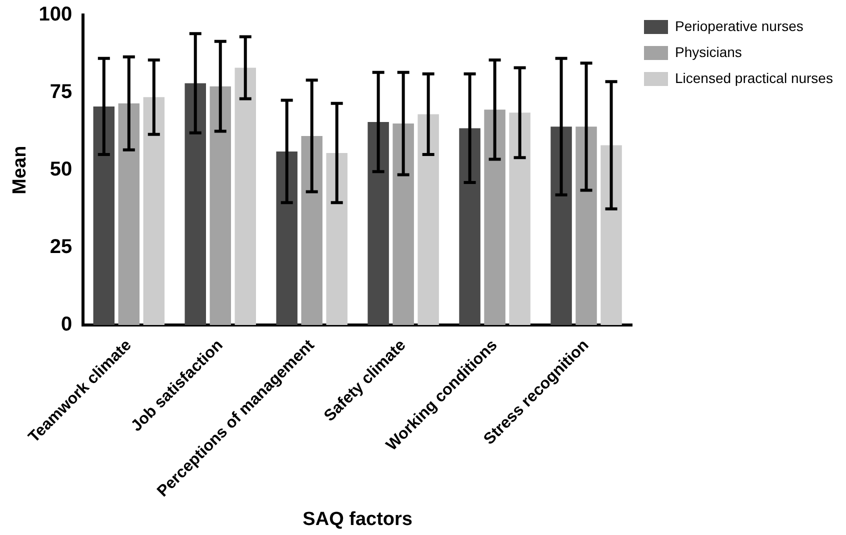 The width and height of the screenshot is (846, 535). I want to click on y-tick-label: 75, so click(61, 92).